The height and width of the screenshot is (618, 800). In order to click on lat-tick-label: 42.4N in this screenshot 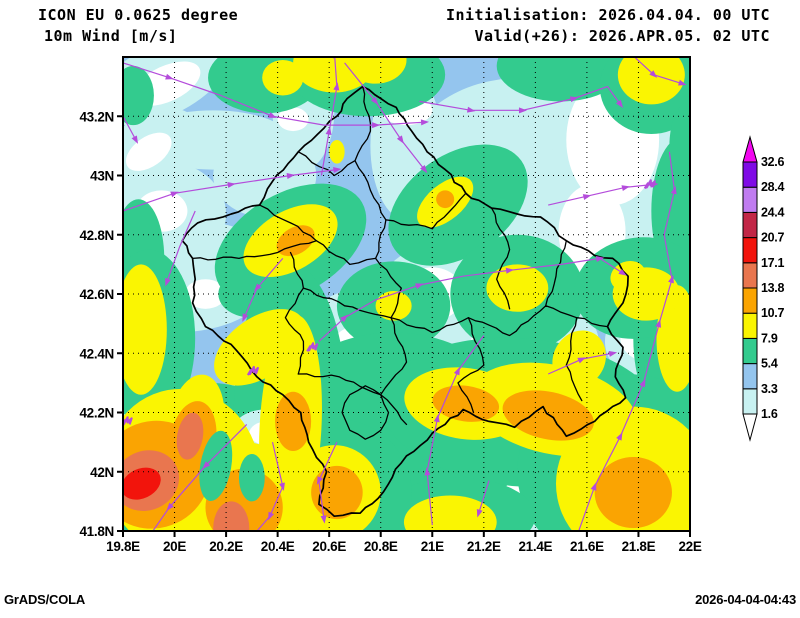, I will do `click(96, 353)`.